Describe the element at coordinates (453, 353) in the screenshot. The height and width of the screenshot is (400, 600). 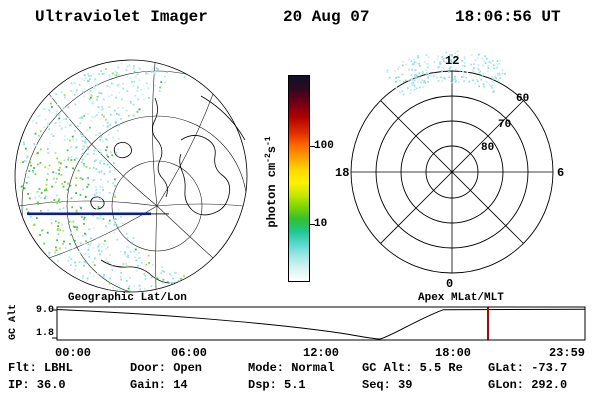
I see `time-tick-1800: 18:00` at that location.